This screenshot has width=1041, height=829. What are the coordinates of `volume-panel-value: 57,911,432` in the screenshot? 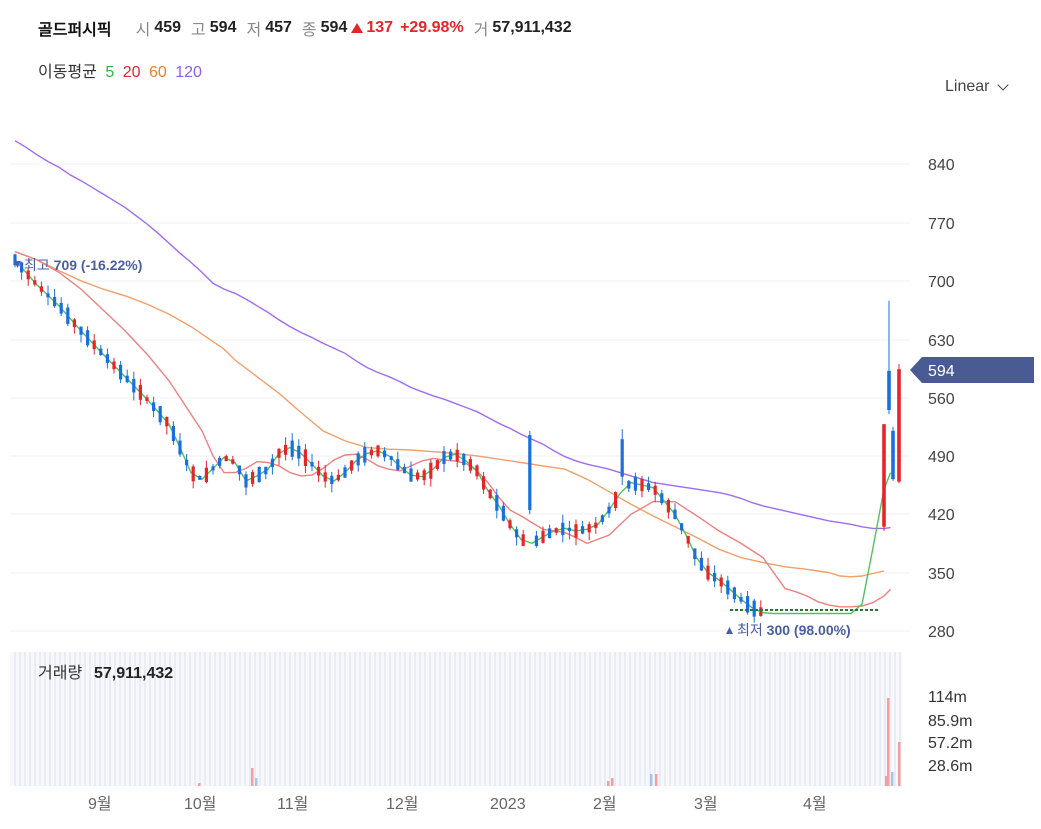 It's located at (133, 673).